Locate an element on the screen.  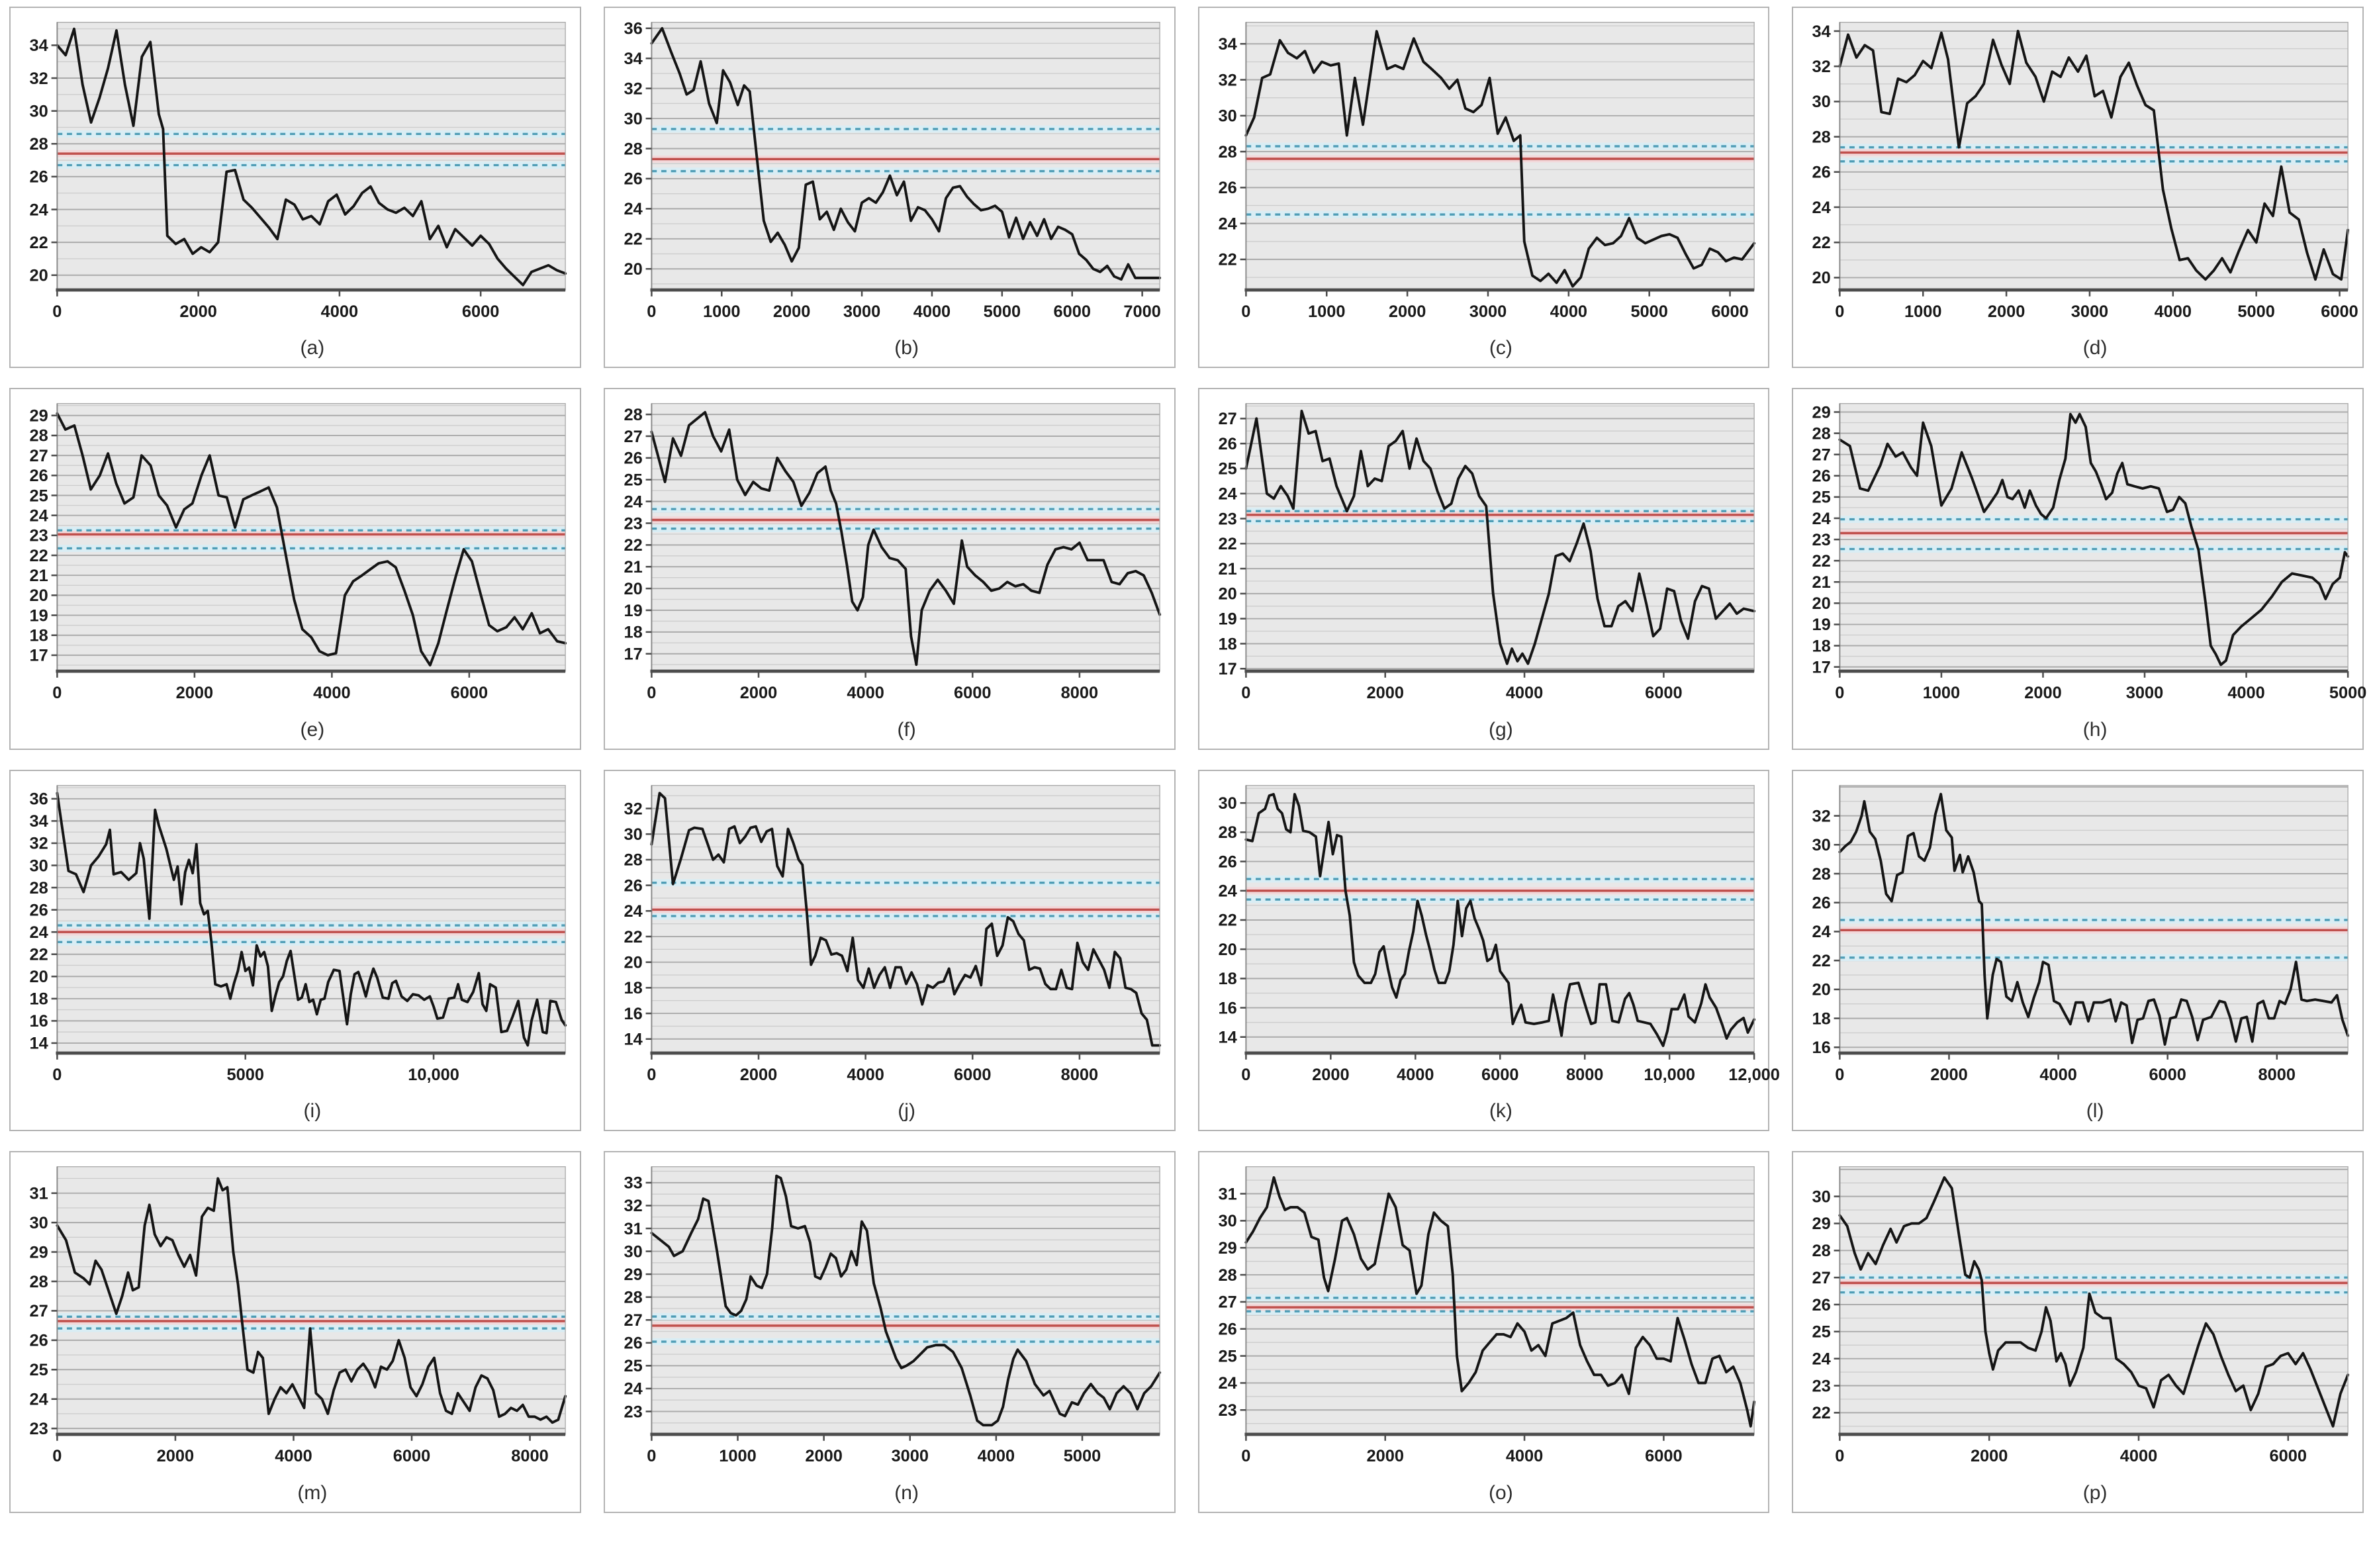
chart-caption-g: (g) is located at coordinates (1501, 730).